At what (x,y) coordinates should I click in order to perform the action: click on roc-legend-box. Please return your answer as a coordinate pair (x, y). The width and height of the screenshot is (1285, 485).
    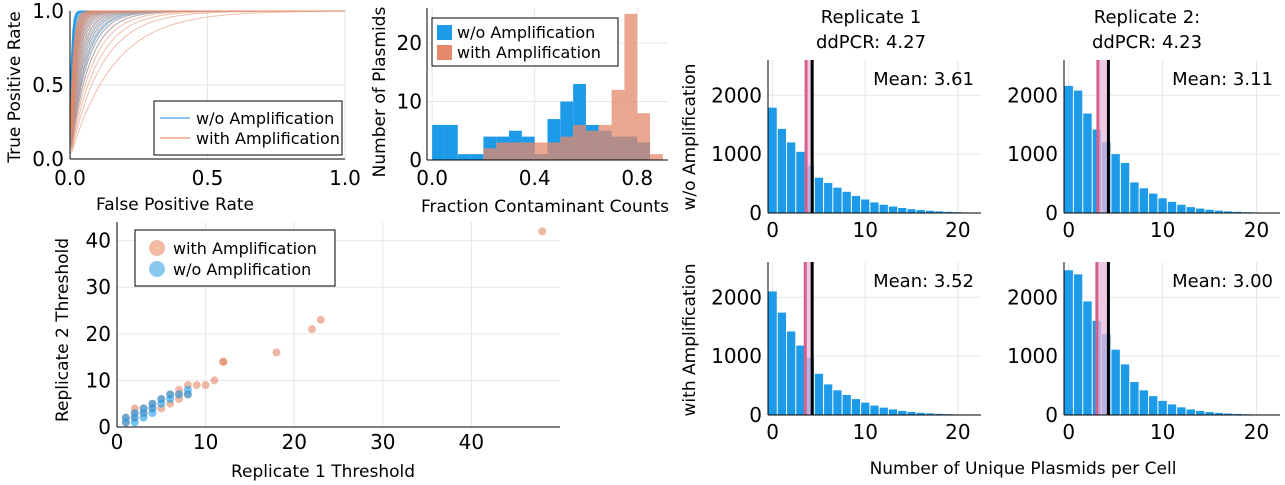
    Looking at the image, I should click on (248, 128).